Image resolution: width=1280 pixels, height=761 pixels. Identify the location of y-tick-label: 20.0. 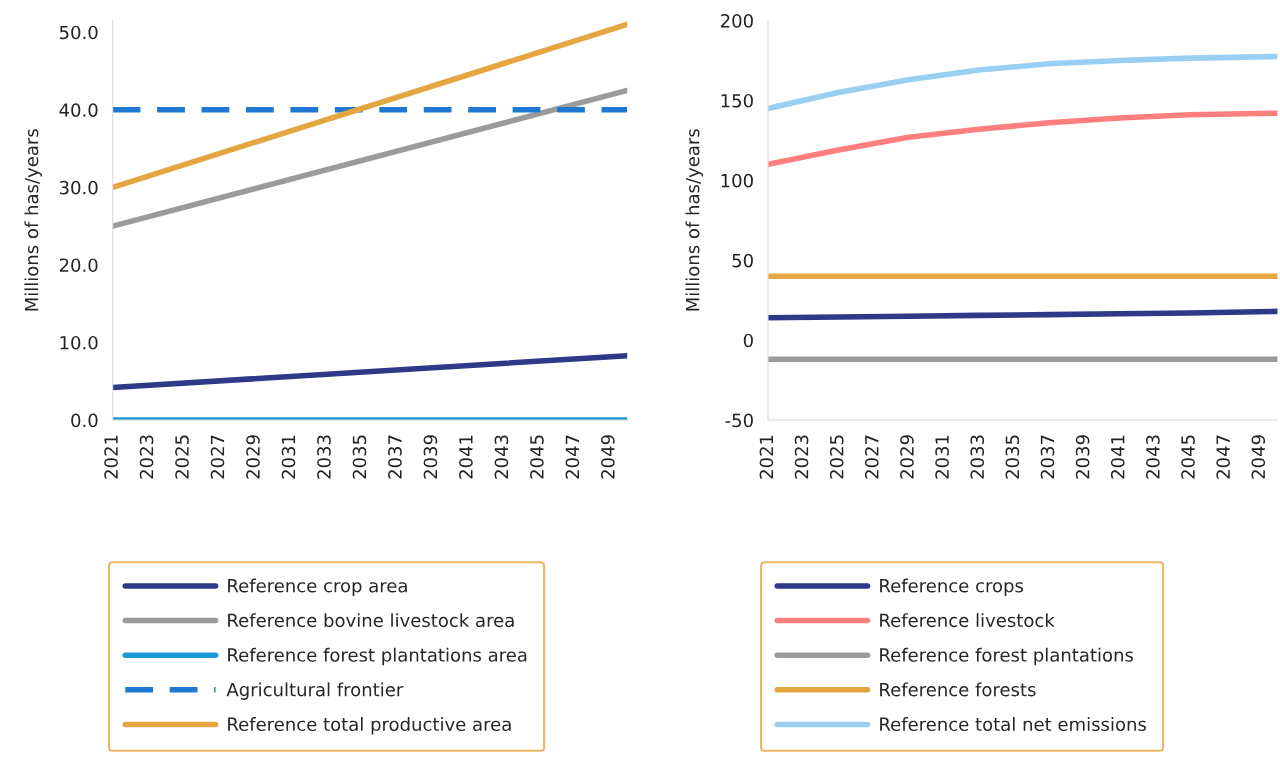
(78, 265).